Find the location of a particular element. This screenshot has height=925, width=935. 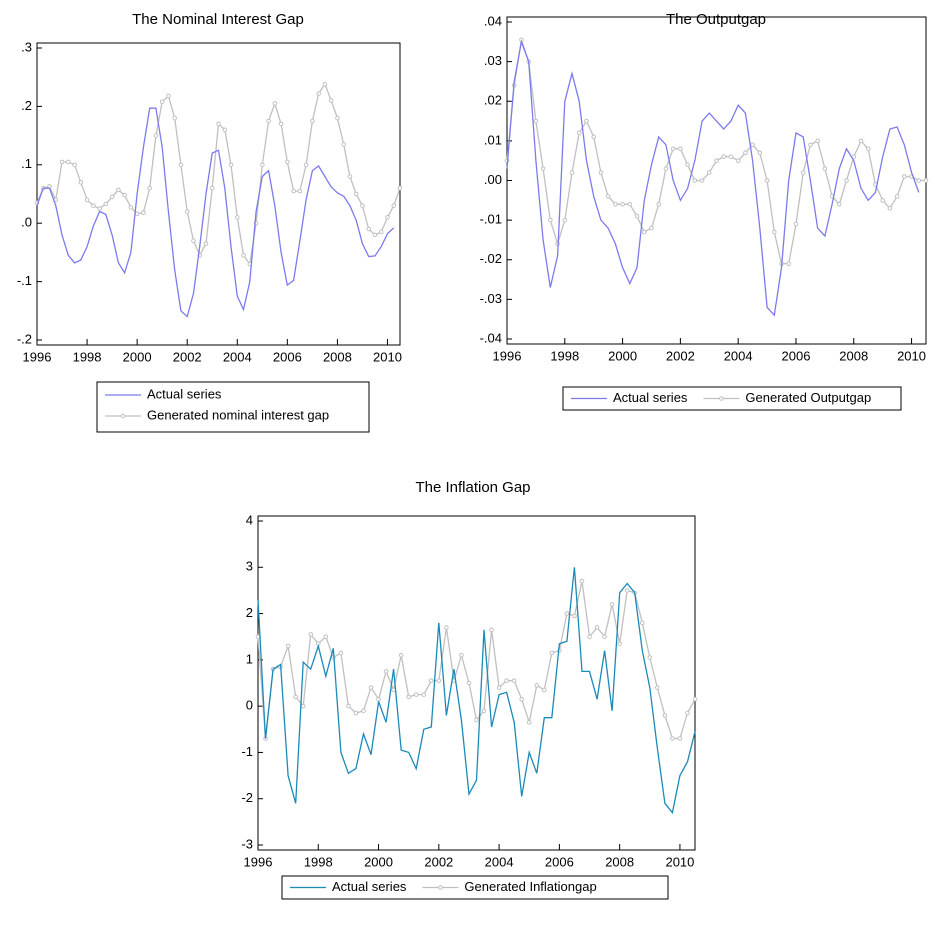

legend-marker is located at coordinates (123, 416).